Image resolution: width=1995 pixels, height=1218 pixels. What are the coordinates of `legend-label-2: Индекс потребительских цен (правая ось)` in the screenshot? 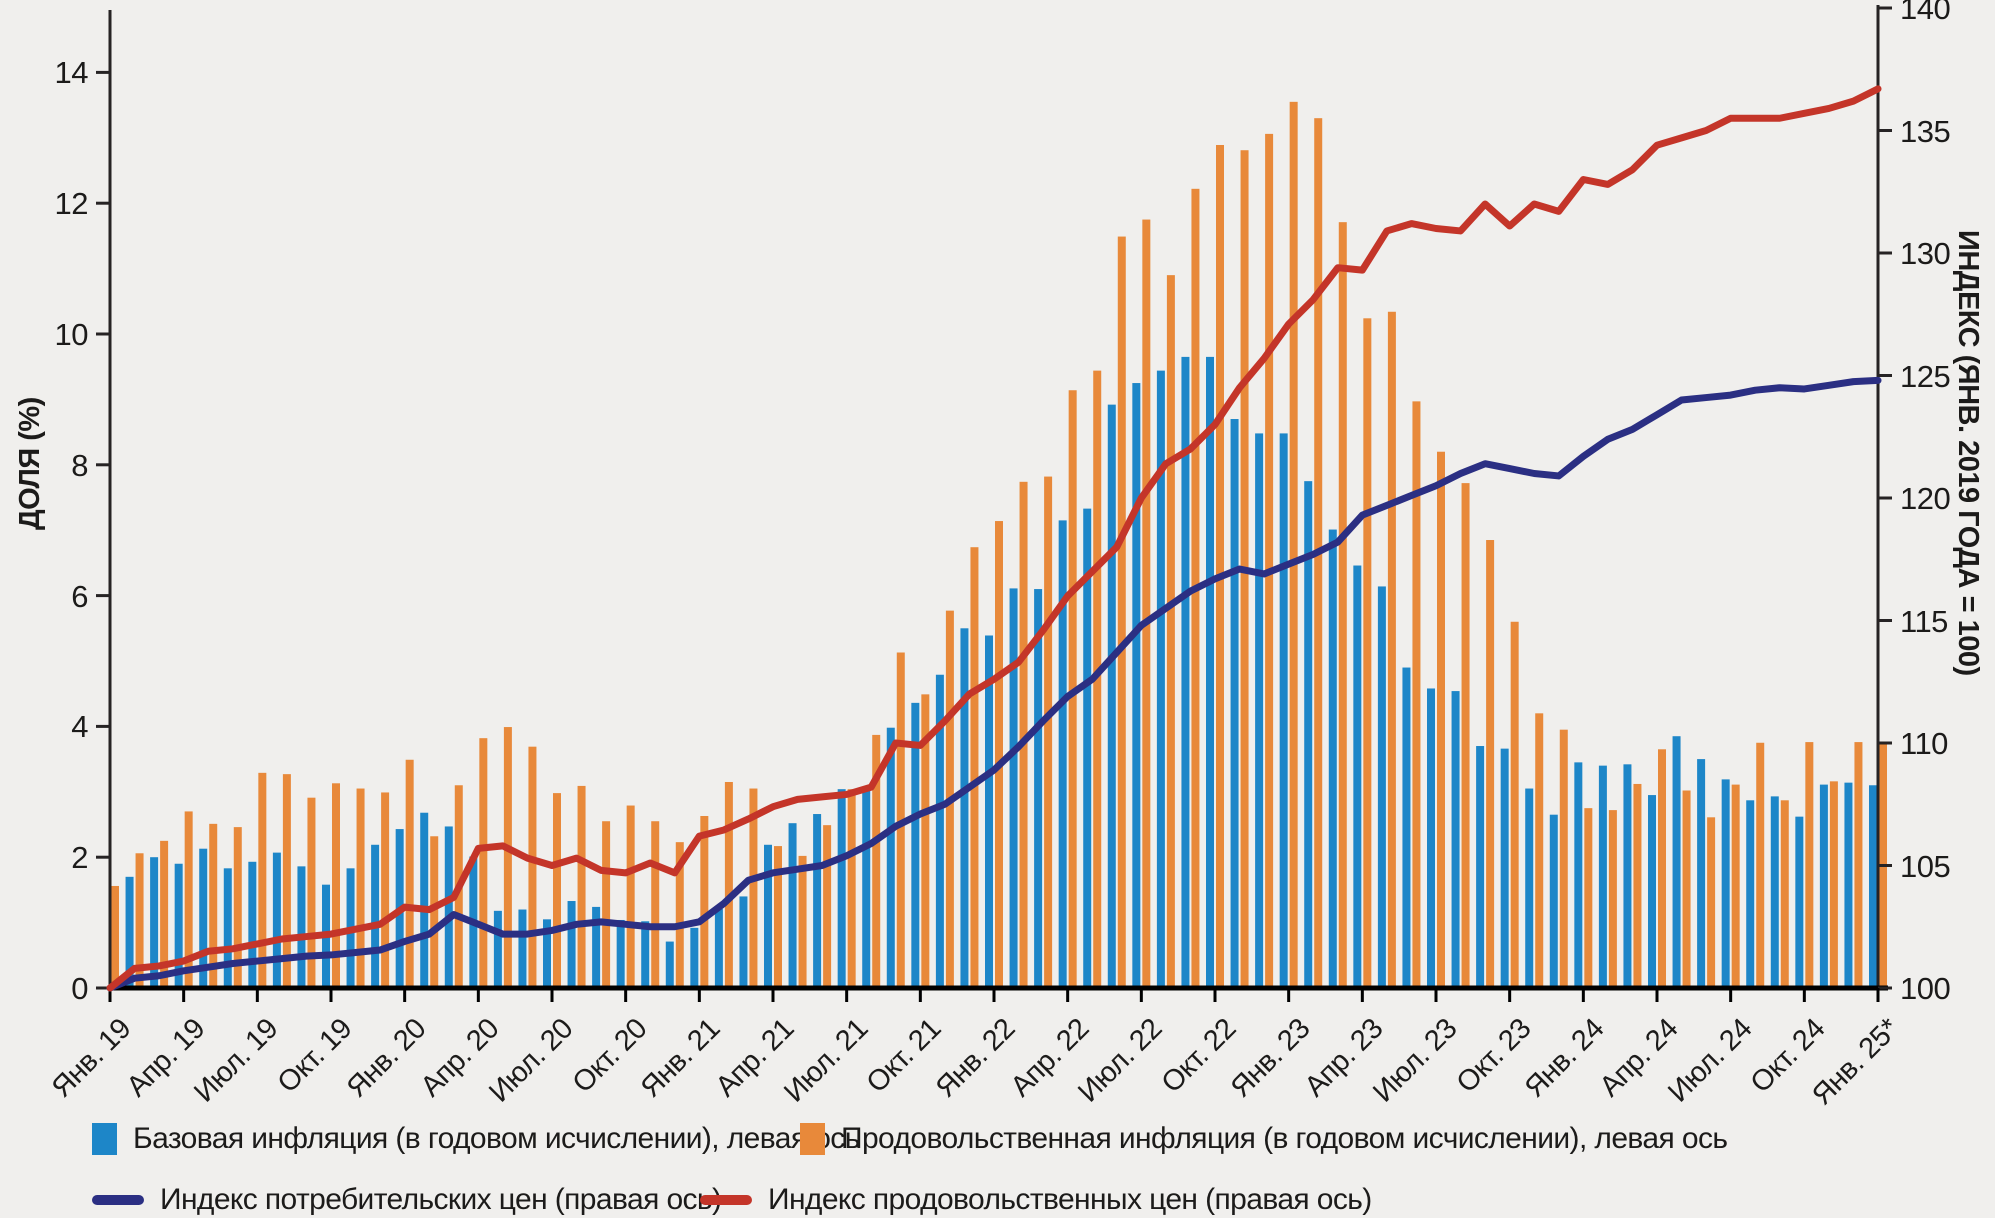 It's located at (441, 1199).